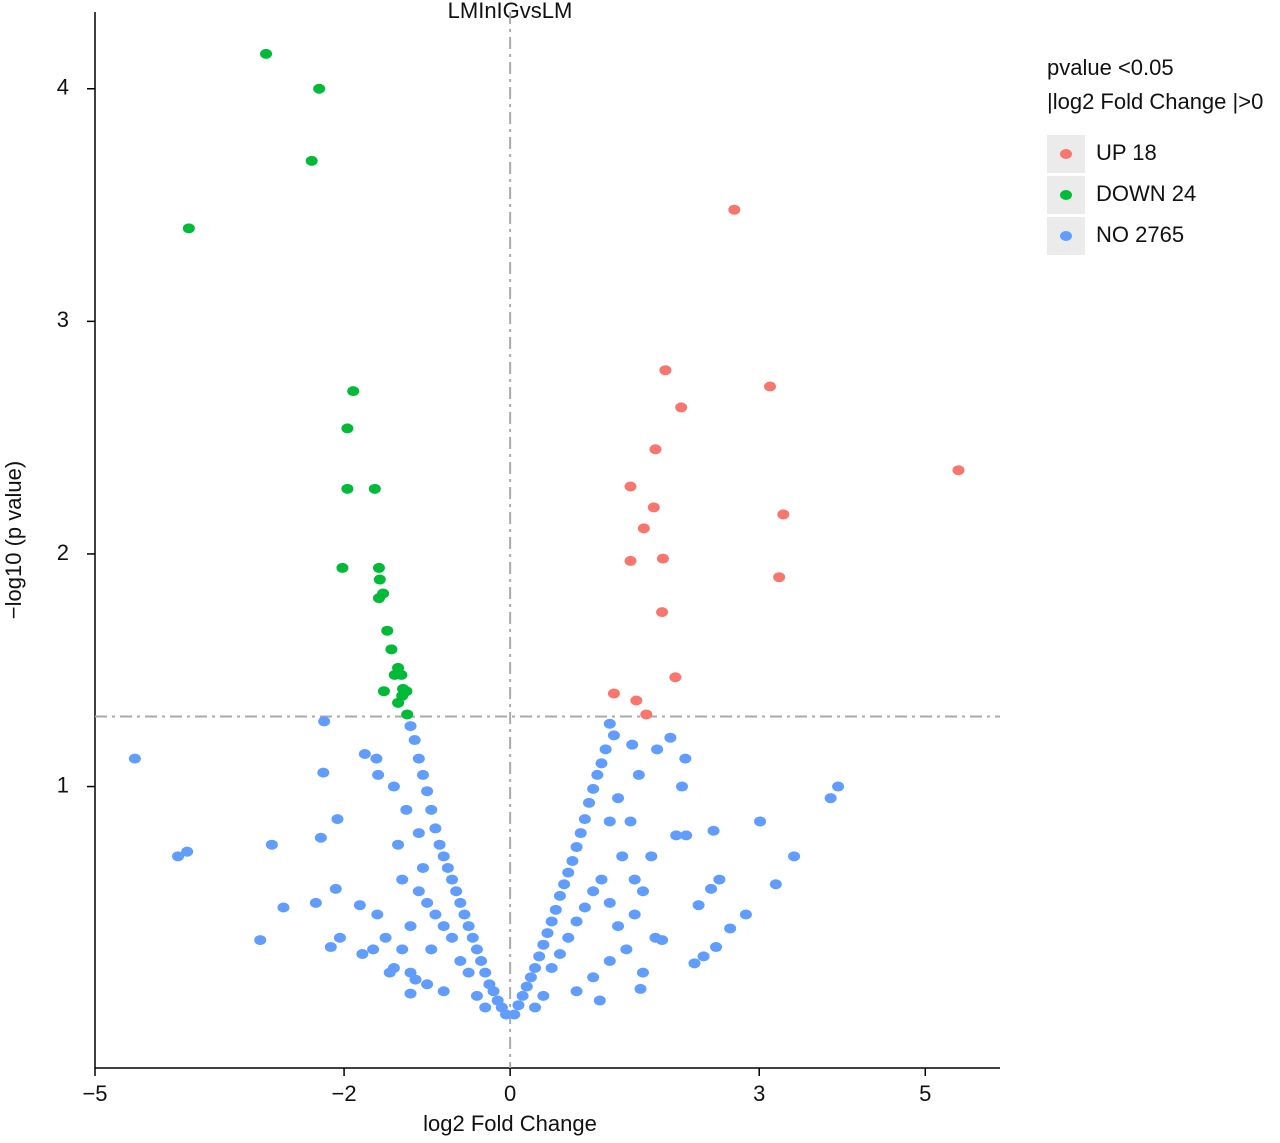 The height and width of the screenshot is (1143, 1280). Describe the element at coordinates (510, 1123) in the screenshot. I see `x-axis-label: log2 Fold Change` at that location.